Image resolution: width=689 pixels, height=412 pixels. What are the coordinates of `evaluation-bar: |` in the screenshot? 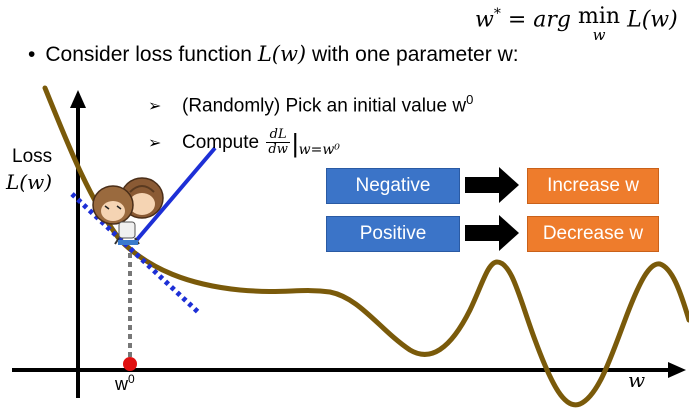 It's located at (295, 142).